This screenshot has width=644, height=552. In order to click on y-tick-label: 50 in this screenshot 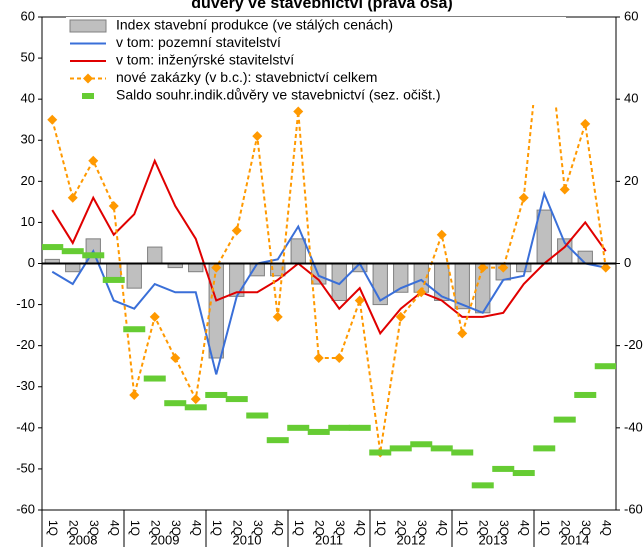, I will do `click(28, 57)`.